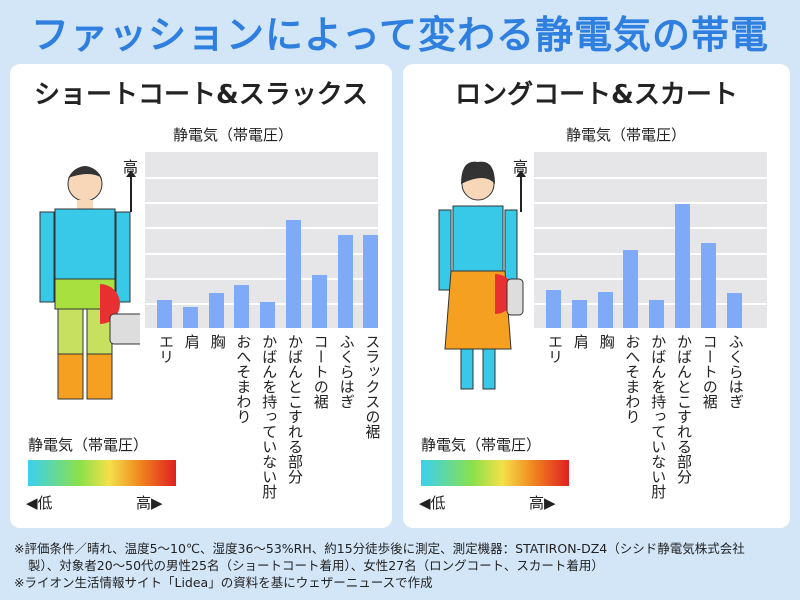 This screenshot has width=800, height=600. What do you see at coordinates (201, 95) in the screenshot?
I see `left-heading: ショートコート&スラックス` at bounding box center [201, 95].